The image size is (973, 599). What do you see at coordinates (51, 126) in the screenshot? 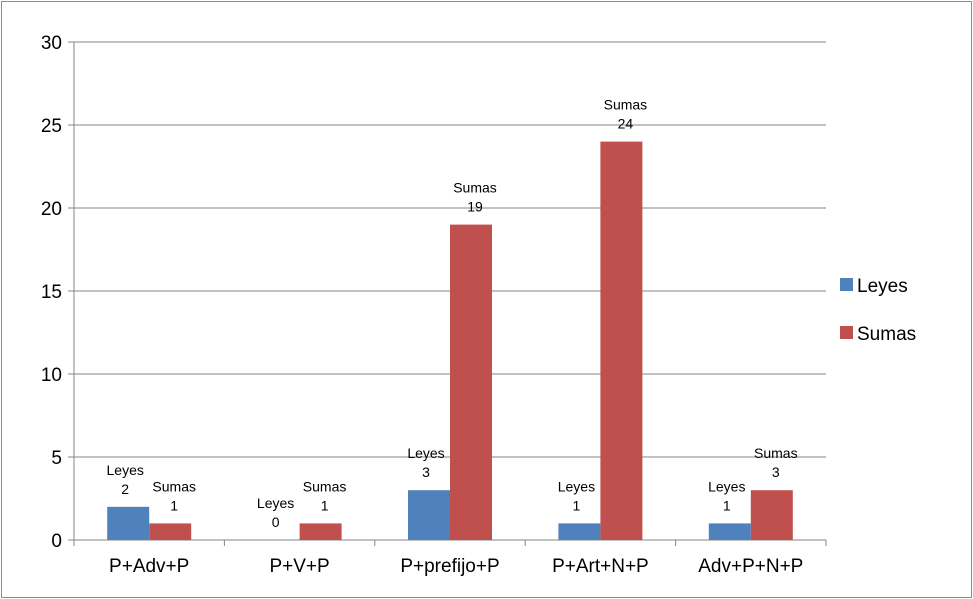
I see `y-tick-label: 25` at bounding box center [51, 126].